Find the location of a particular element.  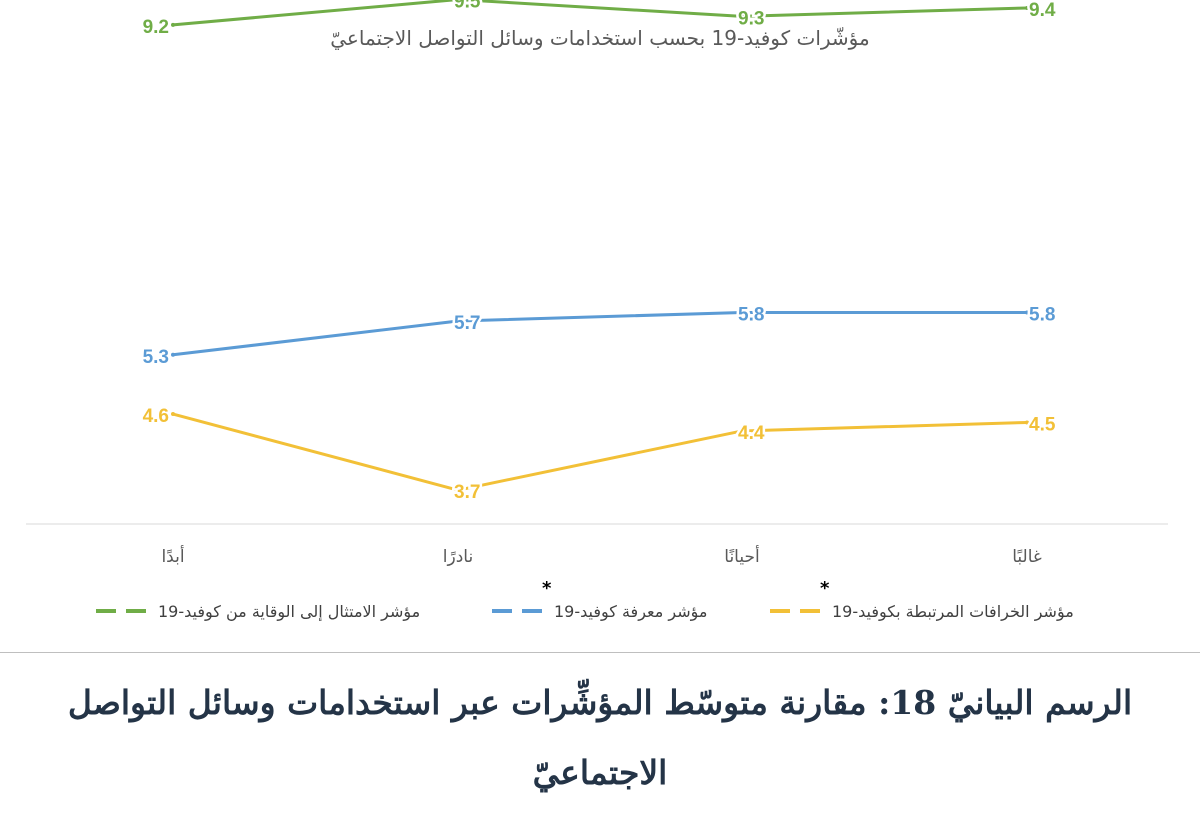

x-tick-label: أبدًا is located at coordinates (172, 556).